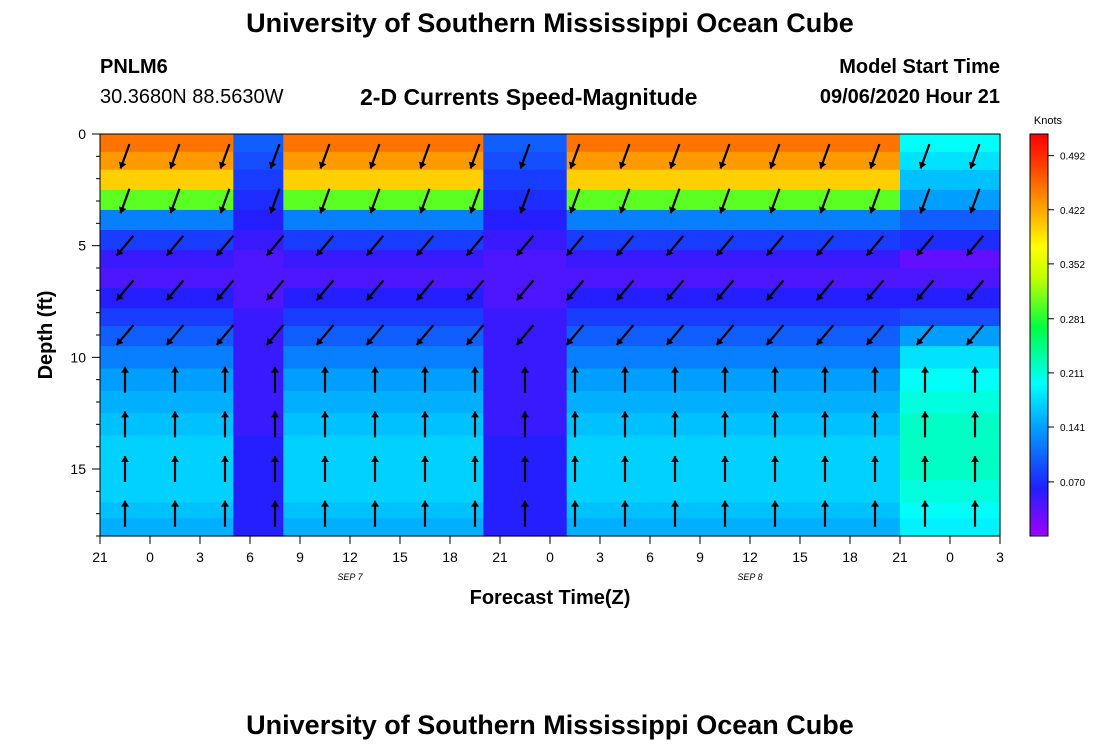 The image size is (1100, 750). I want to click on x-tick-label: 12, so click(750, 557).